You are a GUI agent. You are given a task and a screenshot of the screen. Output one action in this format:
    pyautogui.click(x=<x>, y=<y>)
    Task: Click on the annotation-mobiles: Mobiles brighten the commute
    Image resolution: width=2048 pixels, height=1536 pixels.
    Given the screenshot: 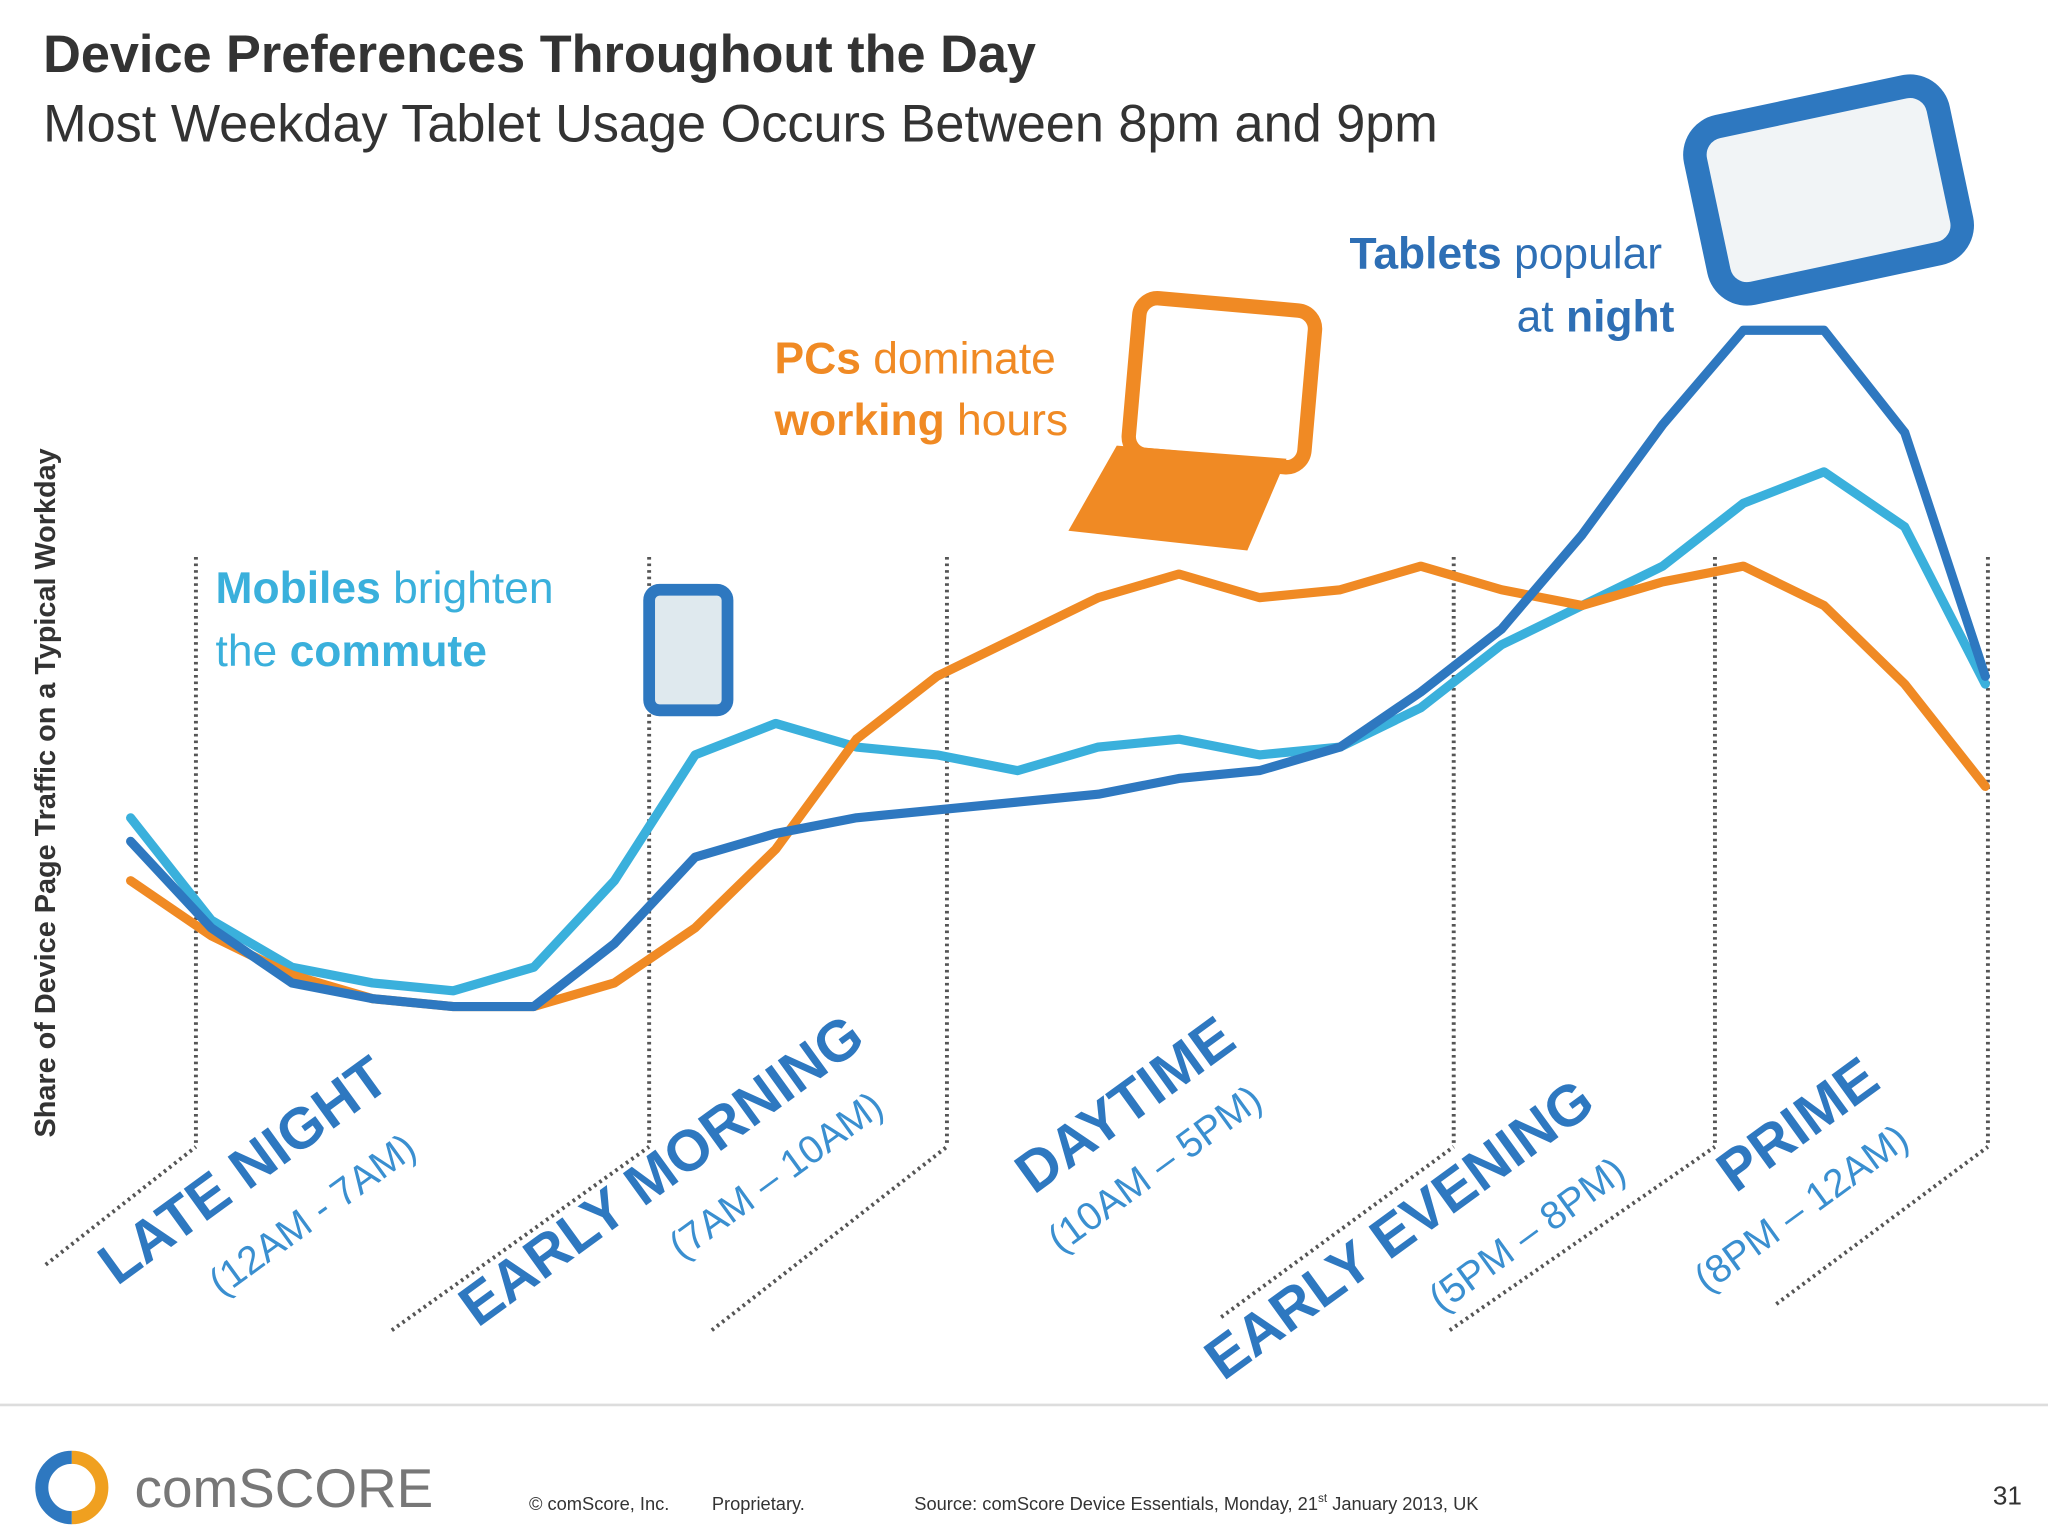 What is the action you would take?
    pyautogui.click(x=391, y=620)
    